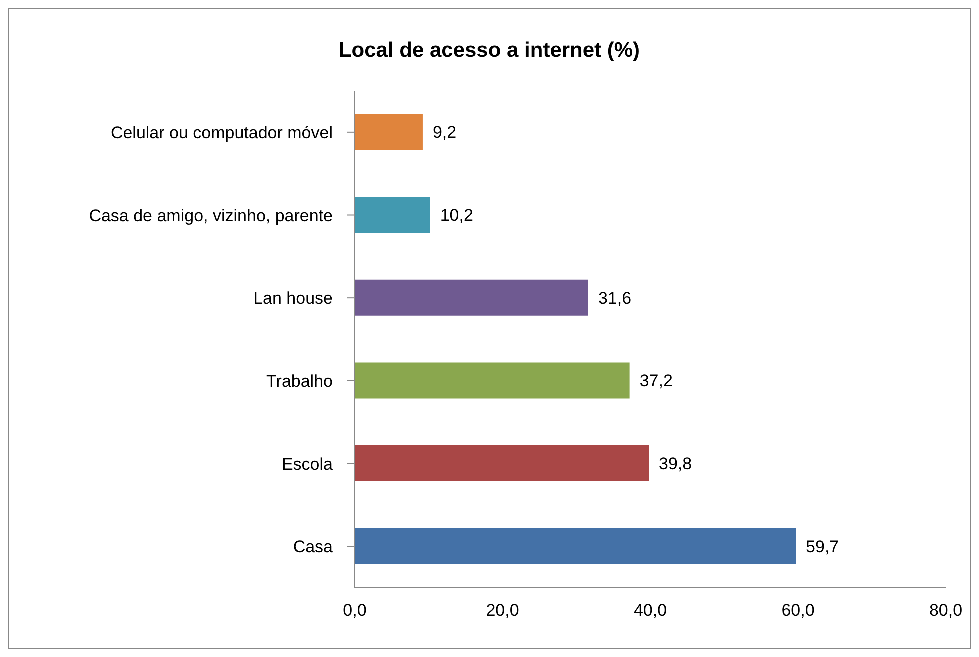  What do you see at coordinates (798, 610) in the screenshot?
I see `x-tick-label: 60,0` at bounding box center [798, 610].